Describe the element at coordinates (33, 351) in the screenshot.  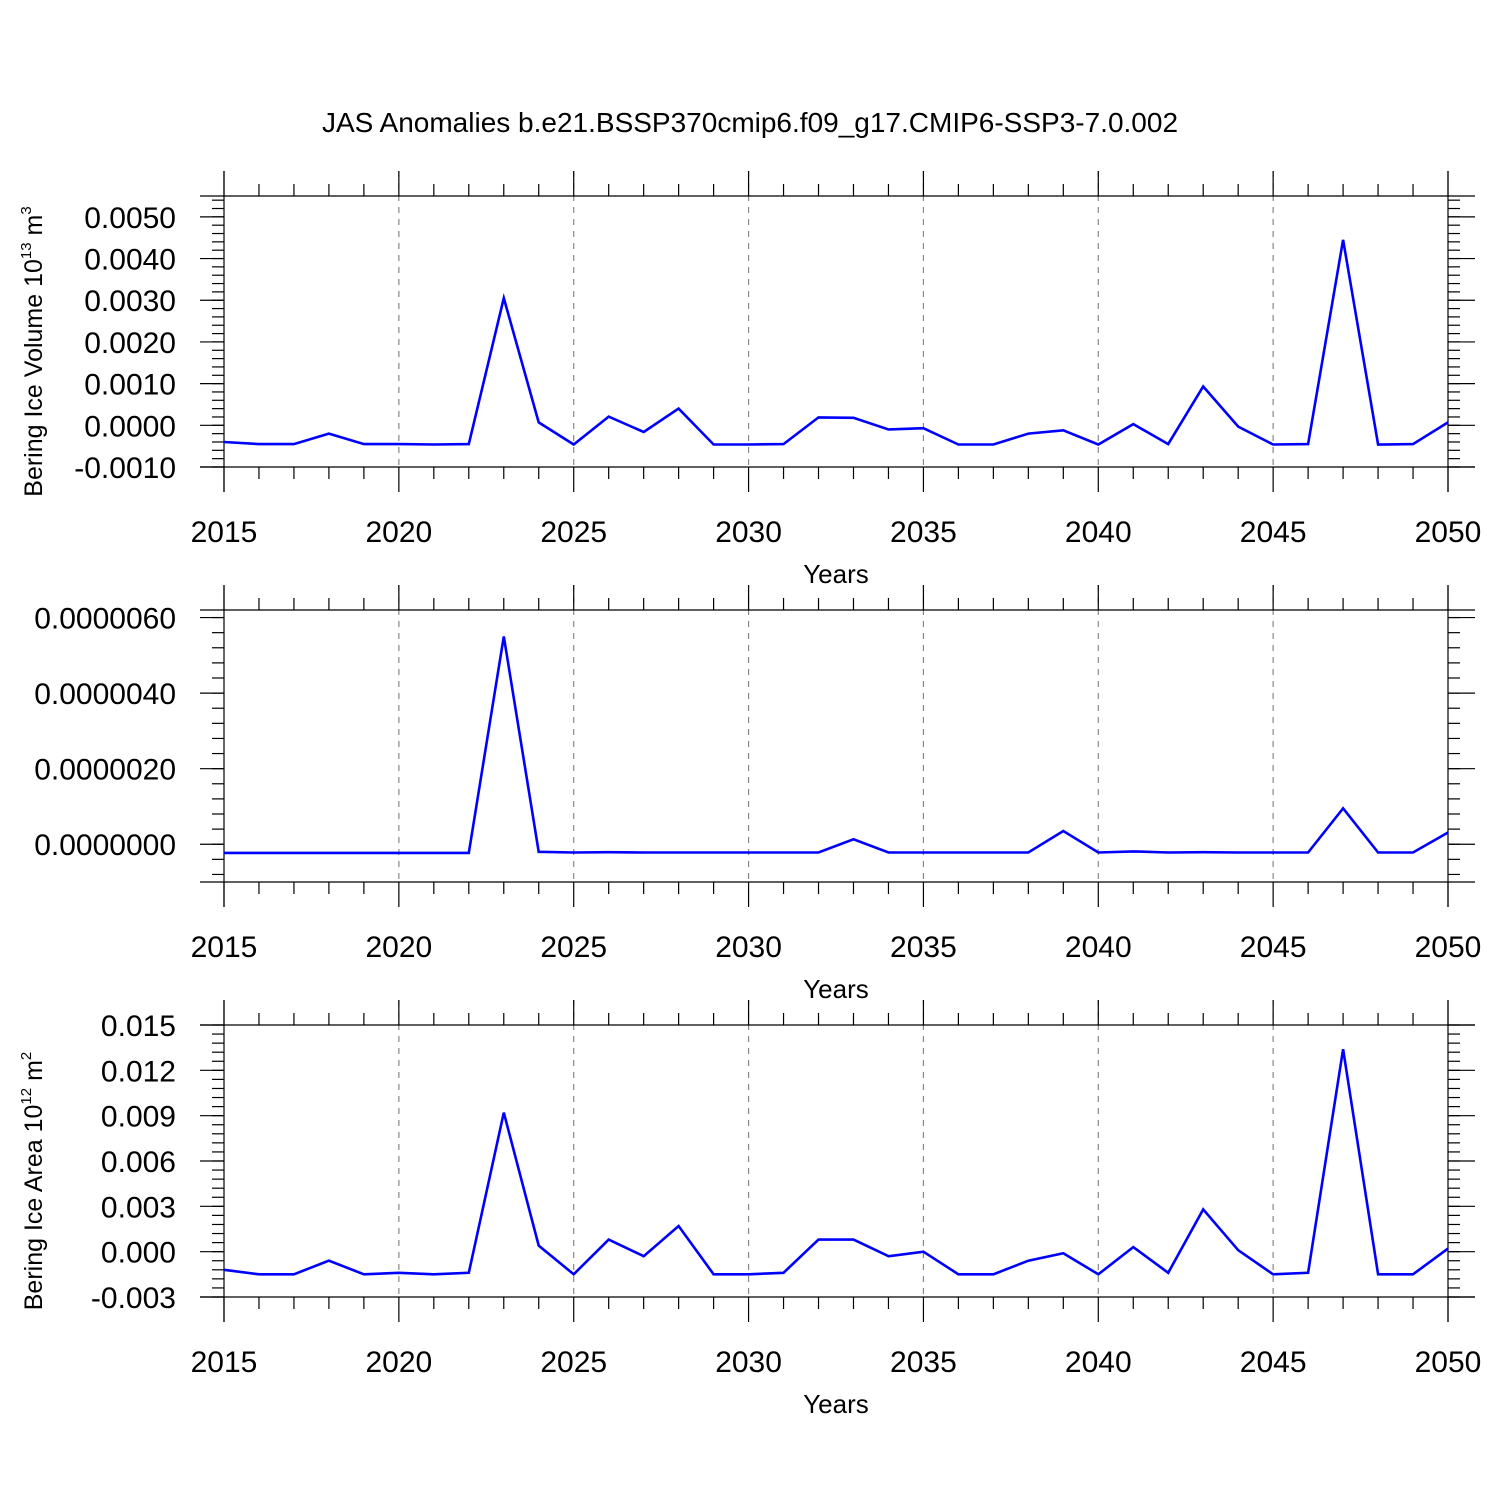
I see `y-axis-label: Bering Ice Volume 1013 m3` at that location.